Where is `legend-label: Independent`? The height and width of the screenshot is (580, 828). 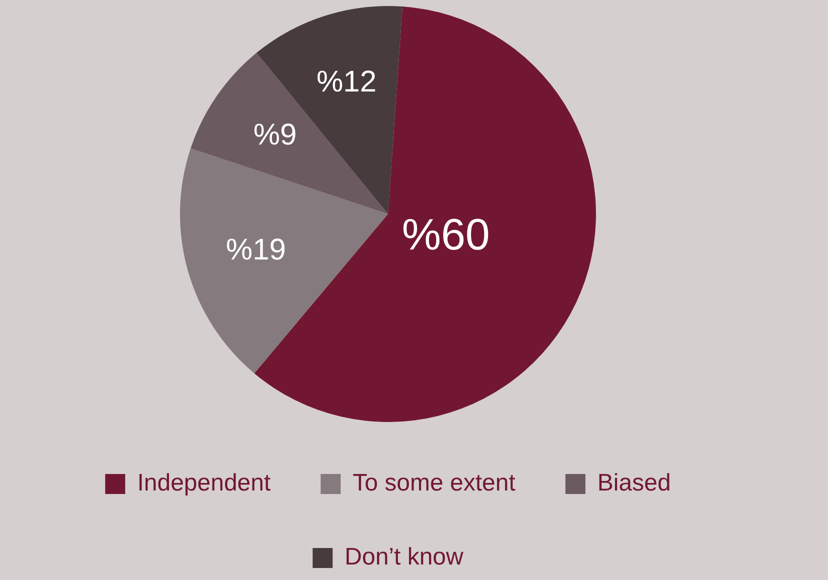
legend-label: Independent is located at coordinates (204, 483).